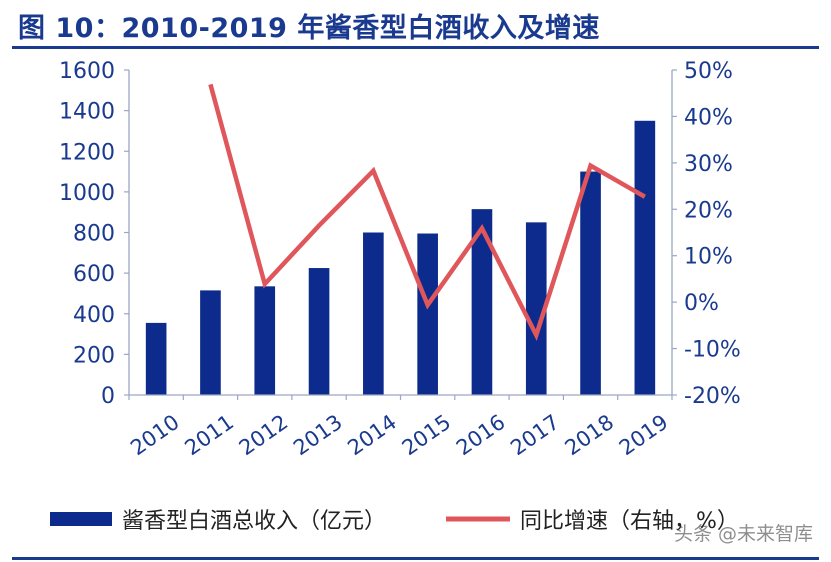  I want to click on left-tick-label: 600, so click(94, 274).